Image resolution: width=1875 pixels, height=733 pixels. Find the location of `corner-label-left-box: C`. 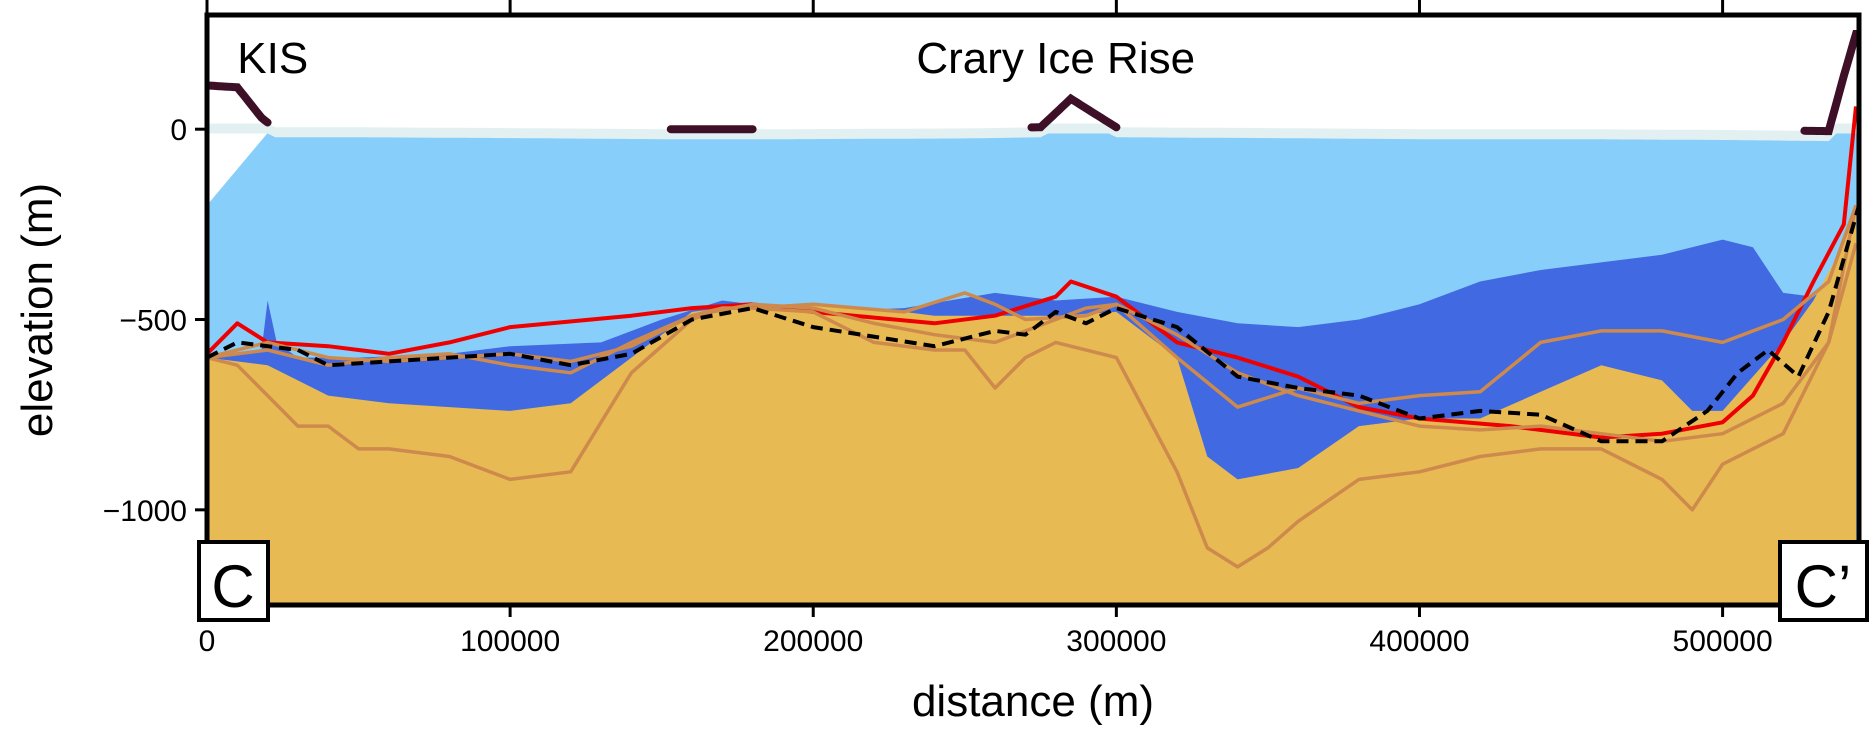

corner-label-left-box: C is located at coordinates (233, 581).